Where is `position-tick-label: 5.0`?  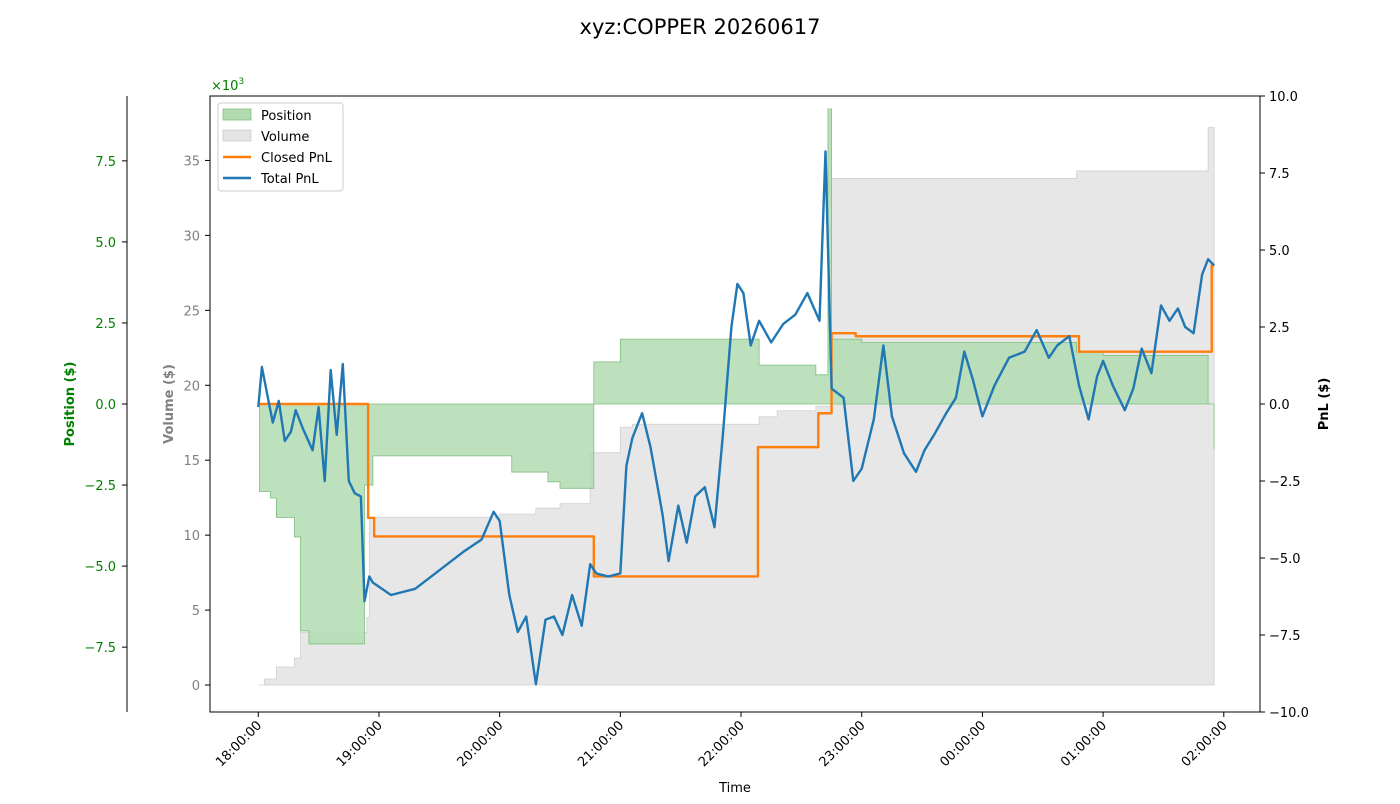 position-tick-label: 5.0 is located at coordinates (105, 243).